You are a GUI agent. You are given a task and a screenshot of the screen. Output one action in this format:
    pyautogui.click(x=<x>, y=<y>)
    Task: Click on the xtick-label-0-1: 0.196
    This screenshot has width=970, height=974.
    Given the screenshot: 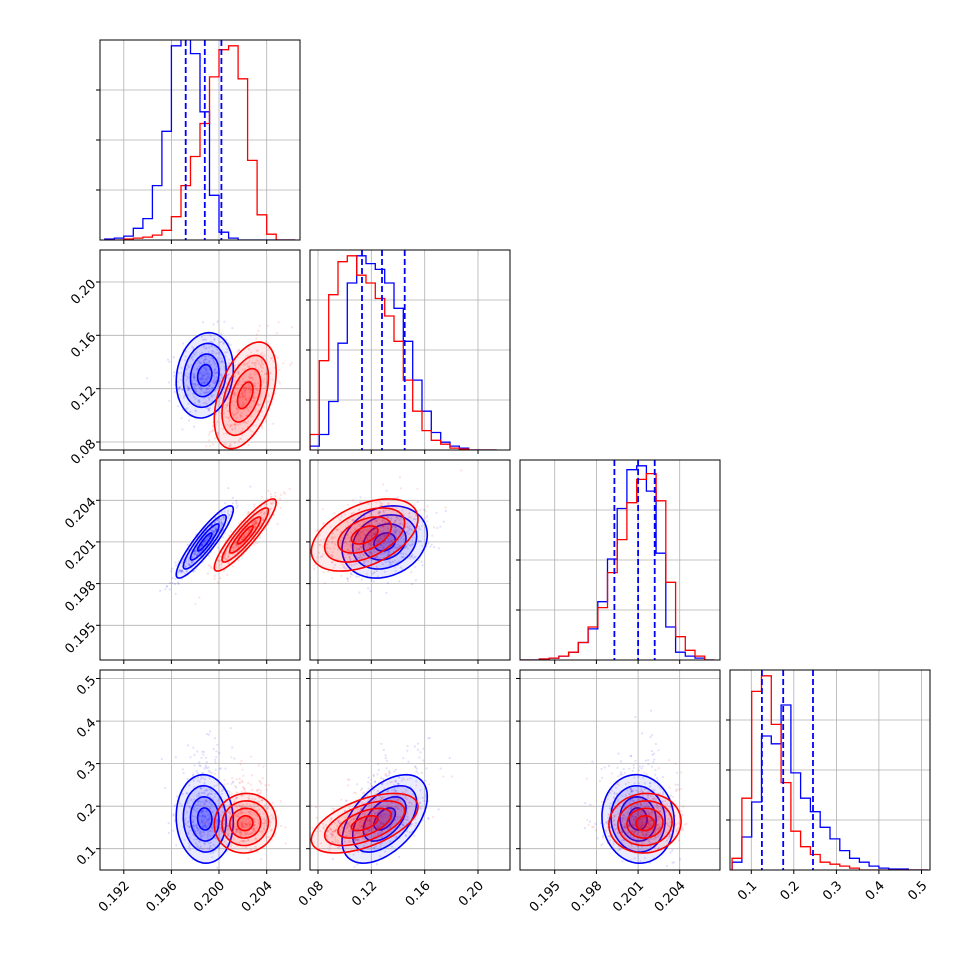 What is the action you would take?
    pyautogui.click(x=162, y=896)
    